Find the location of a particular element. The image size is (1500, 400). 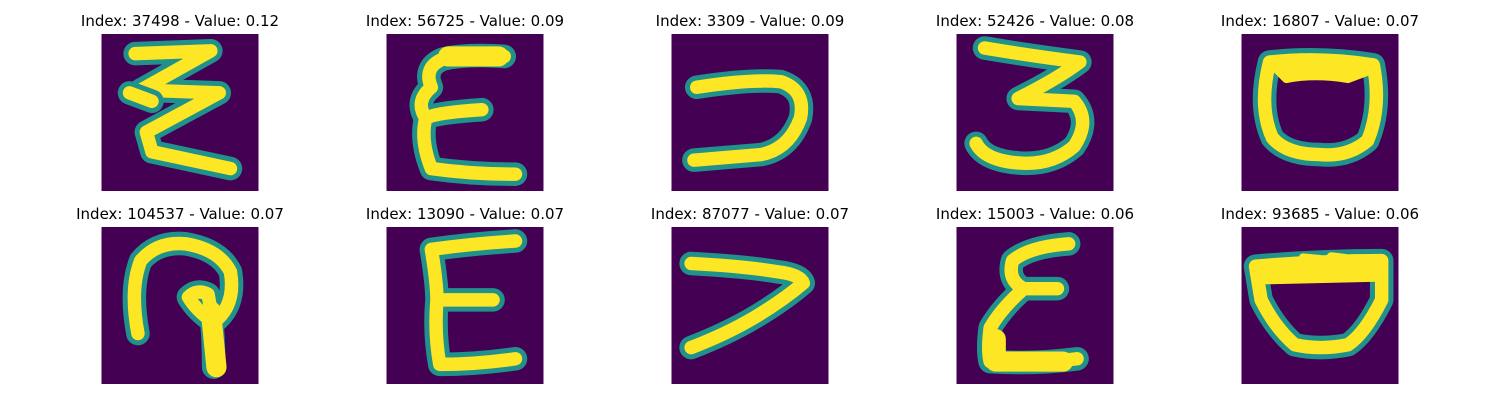

digit-image-block-e is located at coordinates (465, 305).